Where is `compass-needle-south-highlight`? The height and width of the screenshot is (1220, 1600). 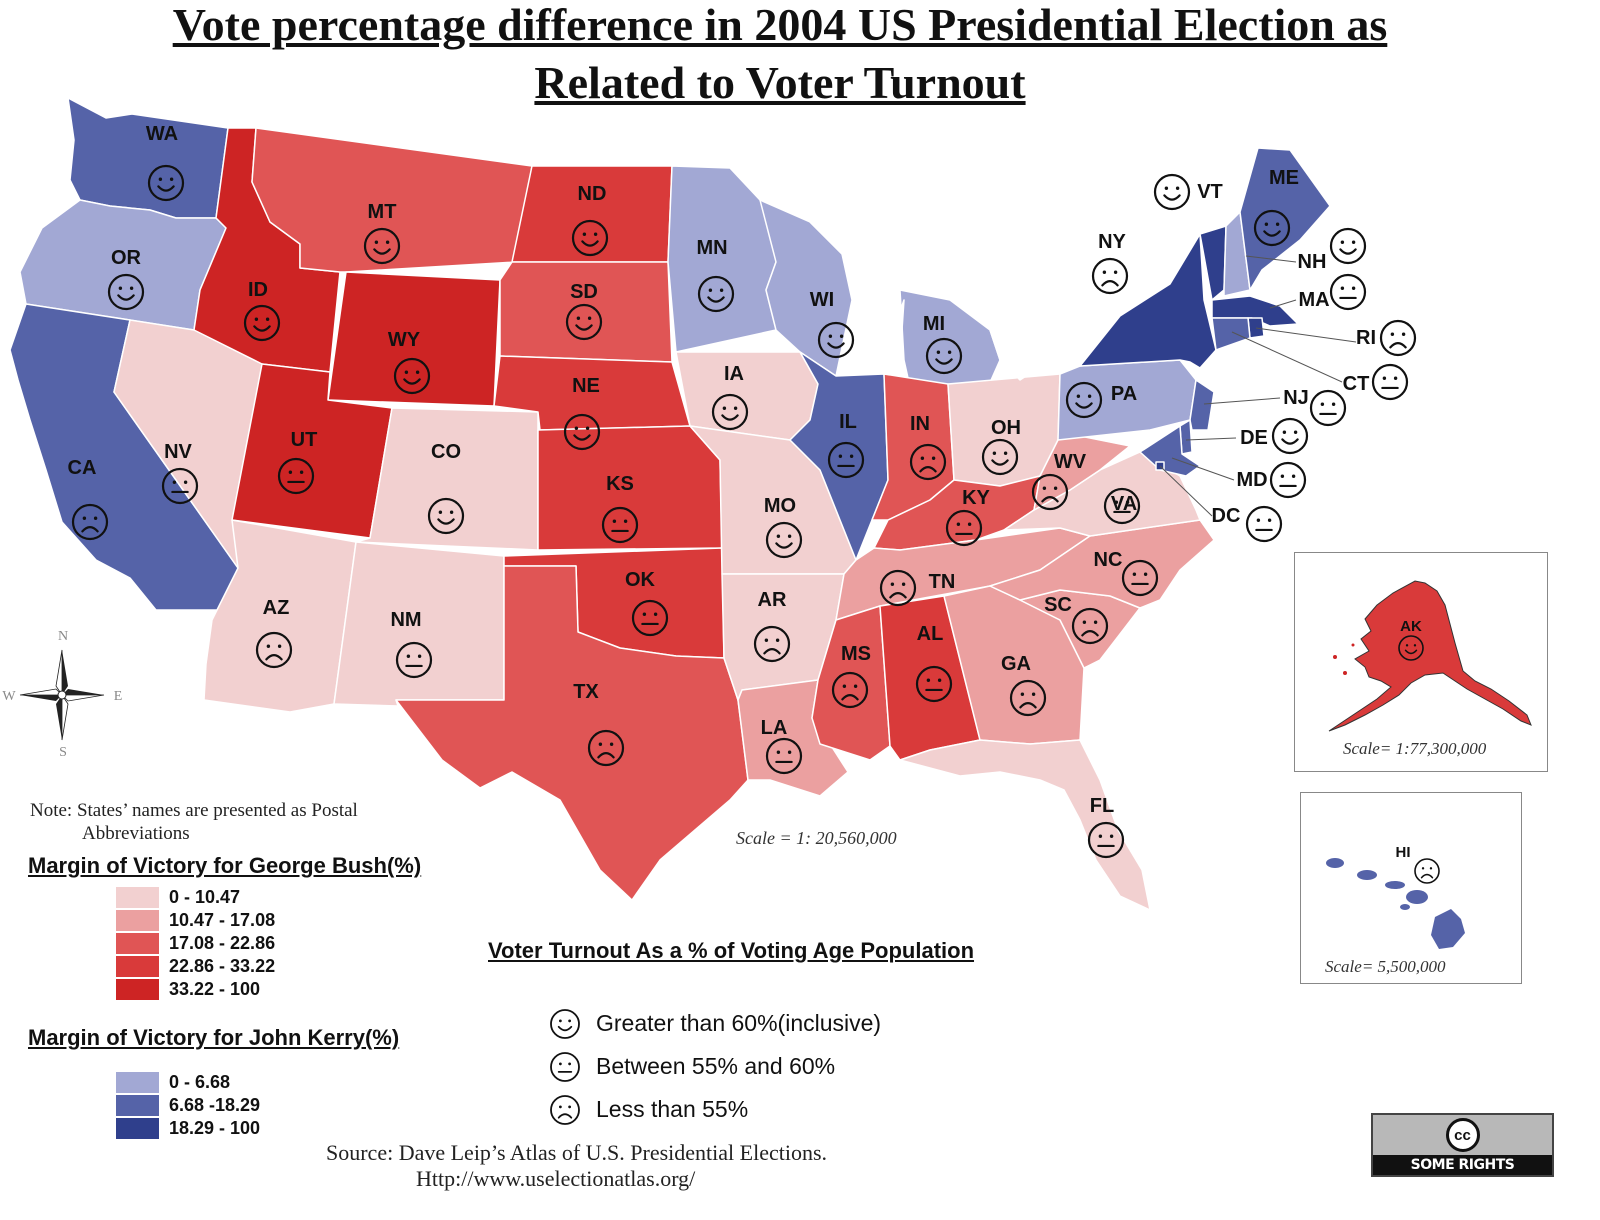
compass-needle-south-highlight is located at coordinates (65, 717).